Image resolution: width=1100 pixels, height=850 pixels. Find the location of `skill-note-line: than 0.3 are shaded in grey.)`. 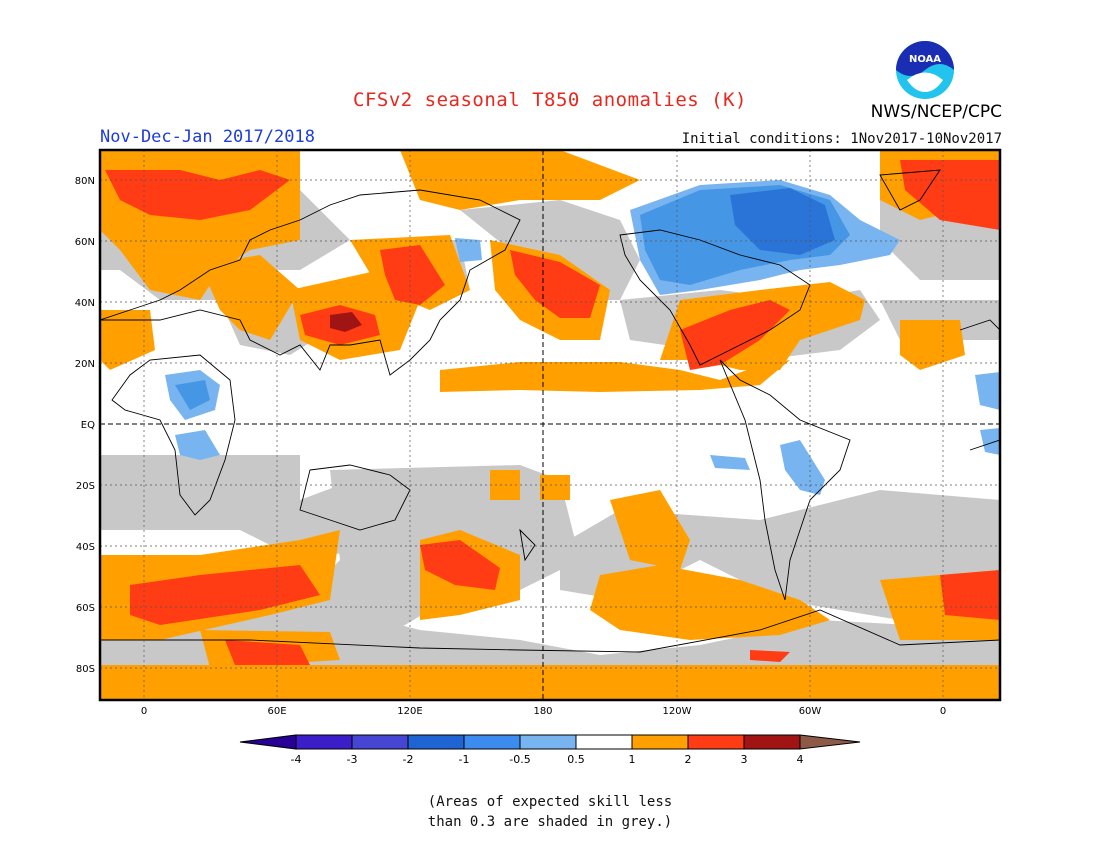

skill-note-line: than 0.3 are shaded in grey.) is located at coordinates (550, 822).